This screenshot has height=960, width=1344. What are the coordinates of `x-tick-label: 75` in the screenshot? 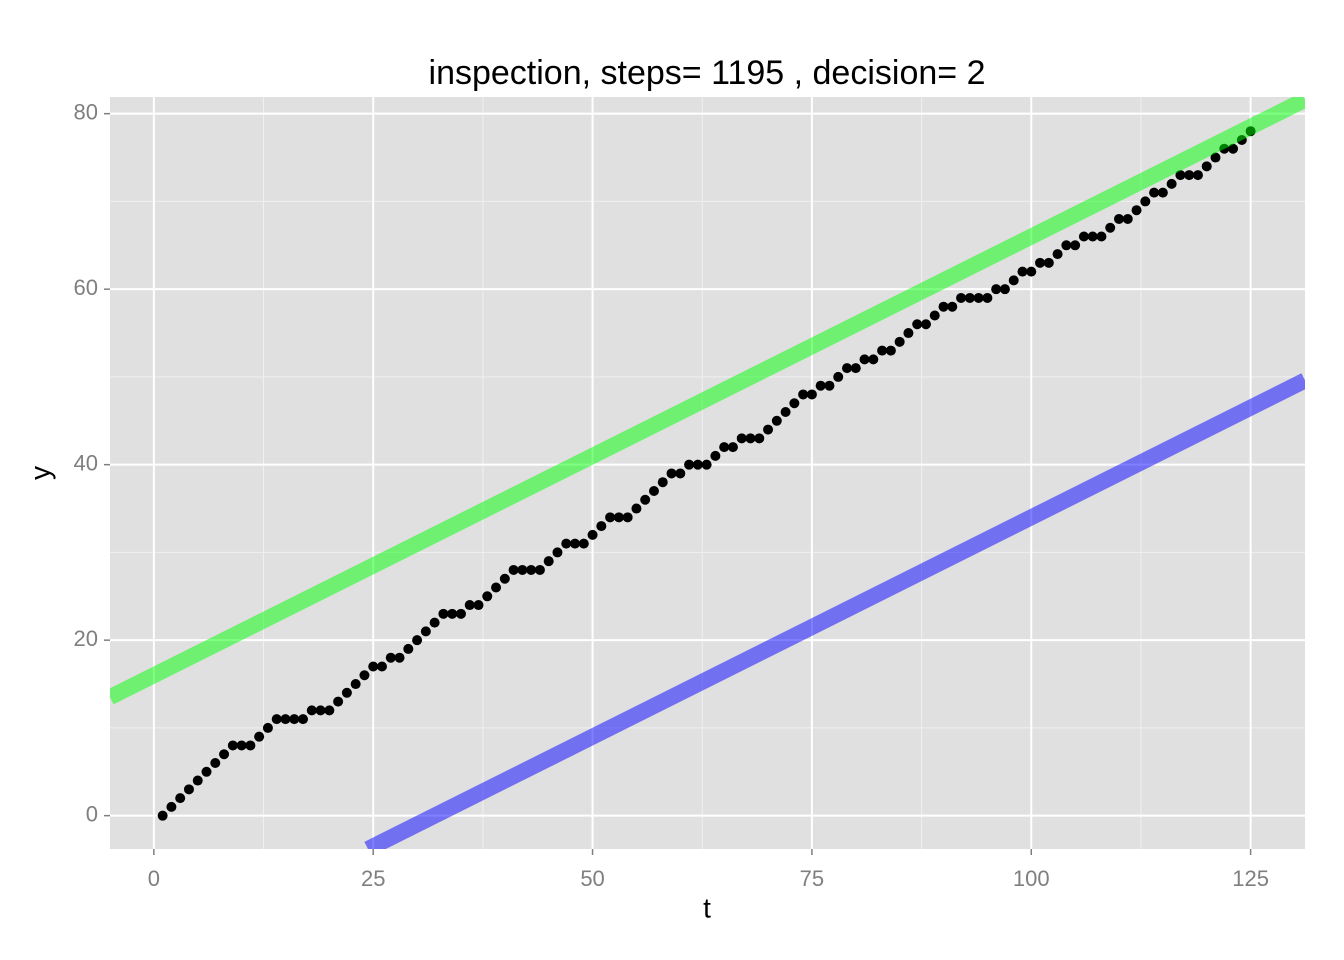 It's located at (812, 878).